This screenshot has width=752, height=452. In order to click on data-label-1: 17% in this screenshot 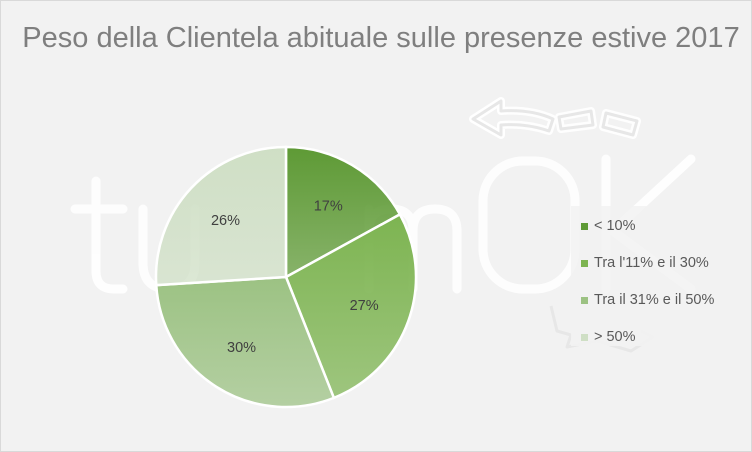, I will do `click(328, 207)`.